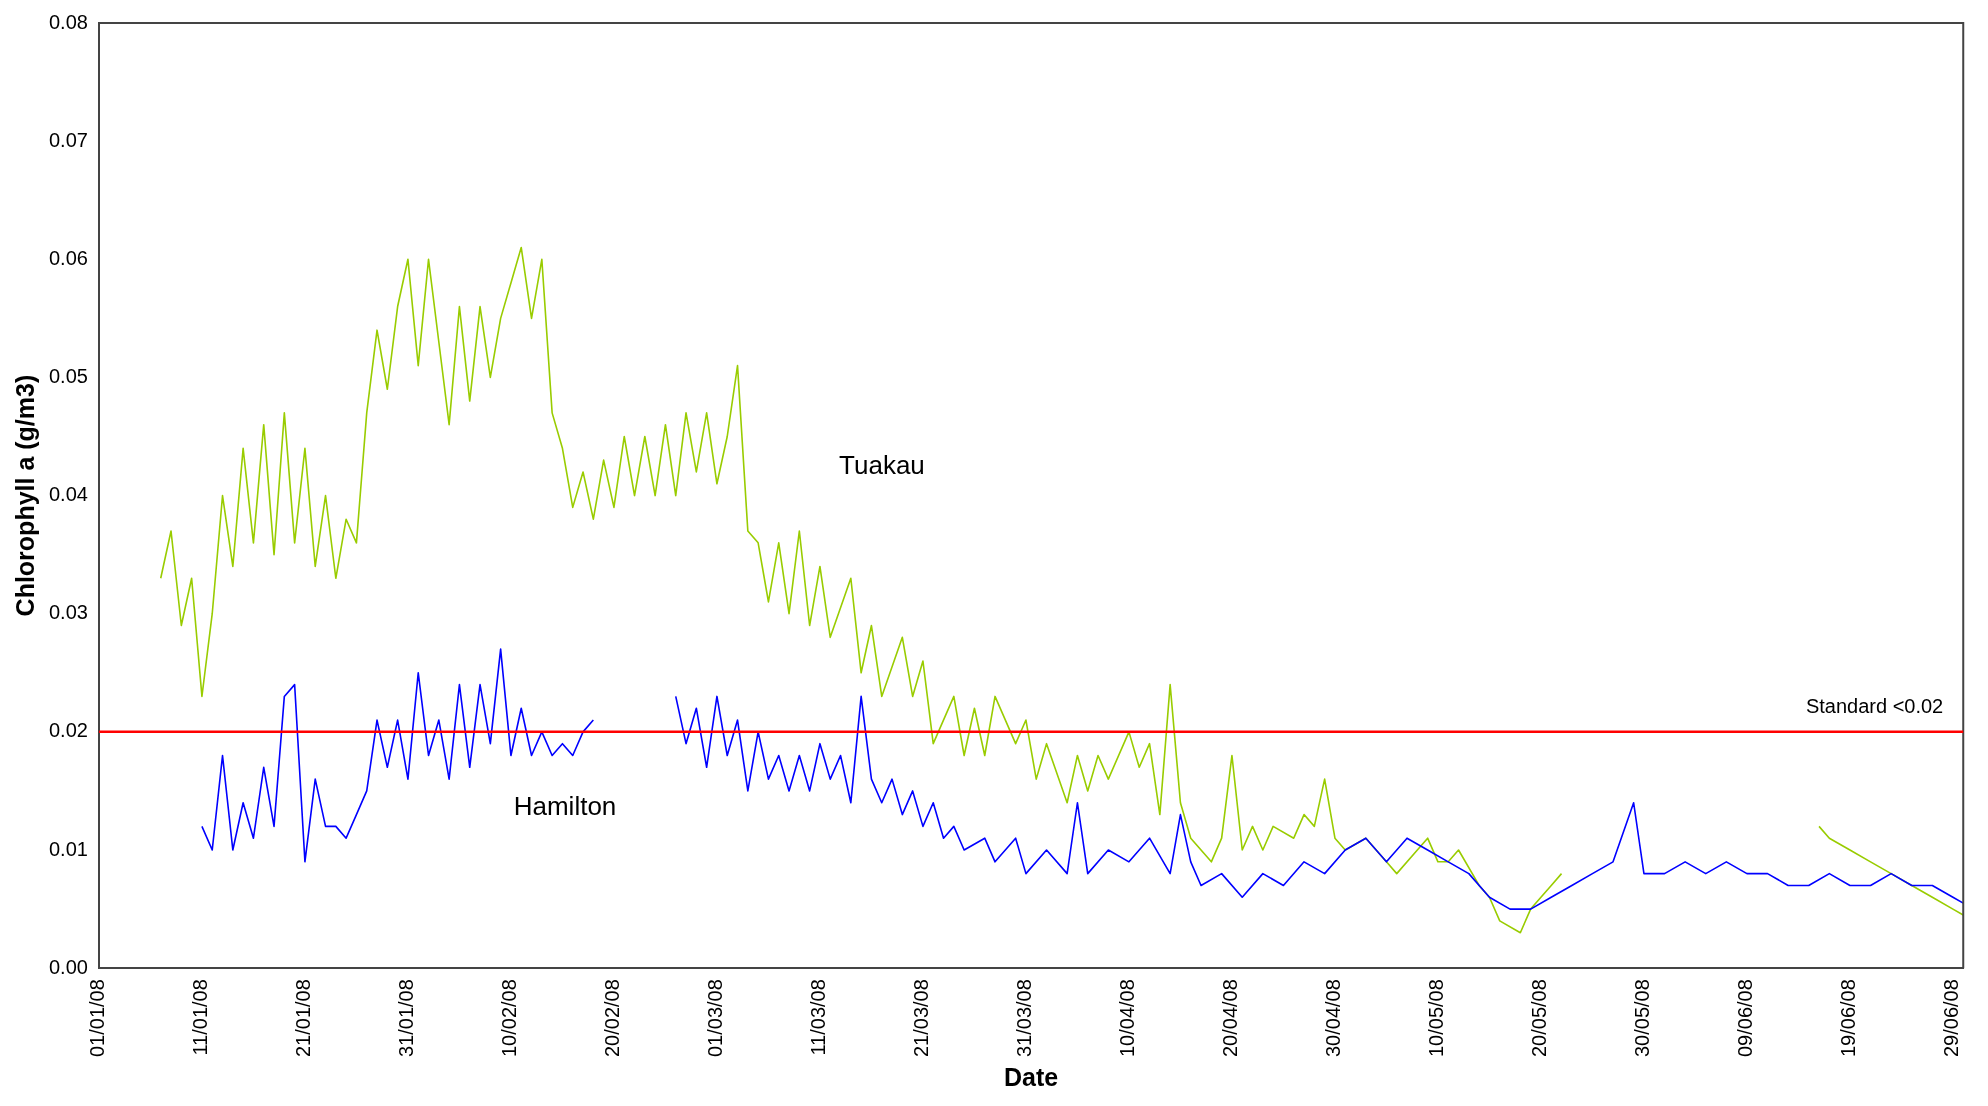  I want to click on y-tick-label: 0.06, so click(68, 257).